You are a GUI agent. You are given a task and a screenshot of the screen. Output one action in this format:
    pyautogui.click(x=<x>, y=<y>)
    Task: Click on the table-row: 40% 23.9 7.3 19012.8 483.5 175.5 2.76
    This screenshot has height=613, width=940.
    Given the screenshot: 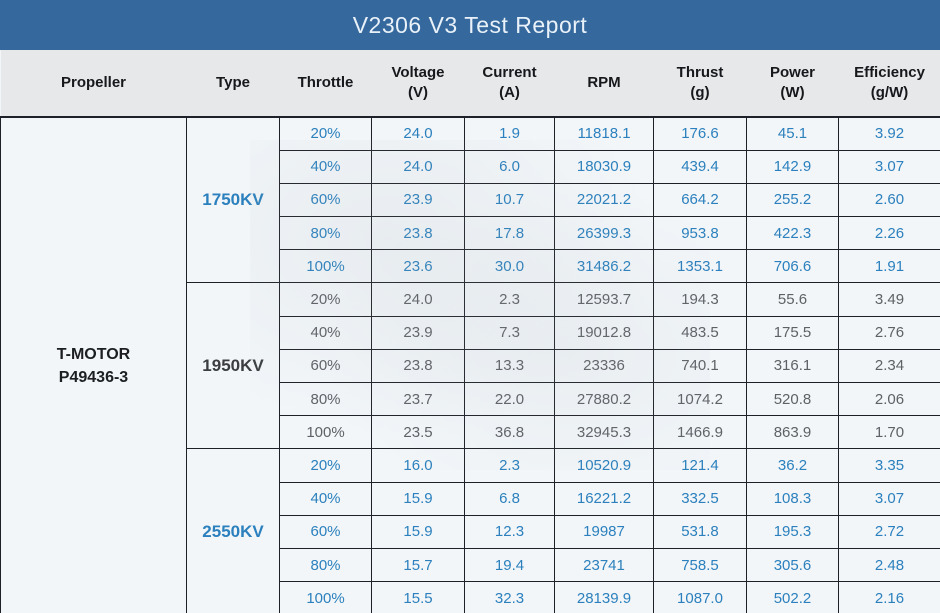 What is the action you would take?
    pyautogui.click(x=470, y=332)
    